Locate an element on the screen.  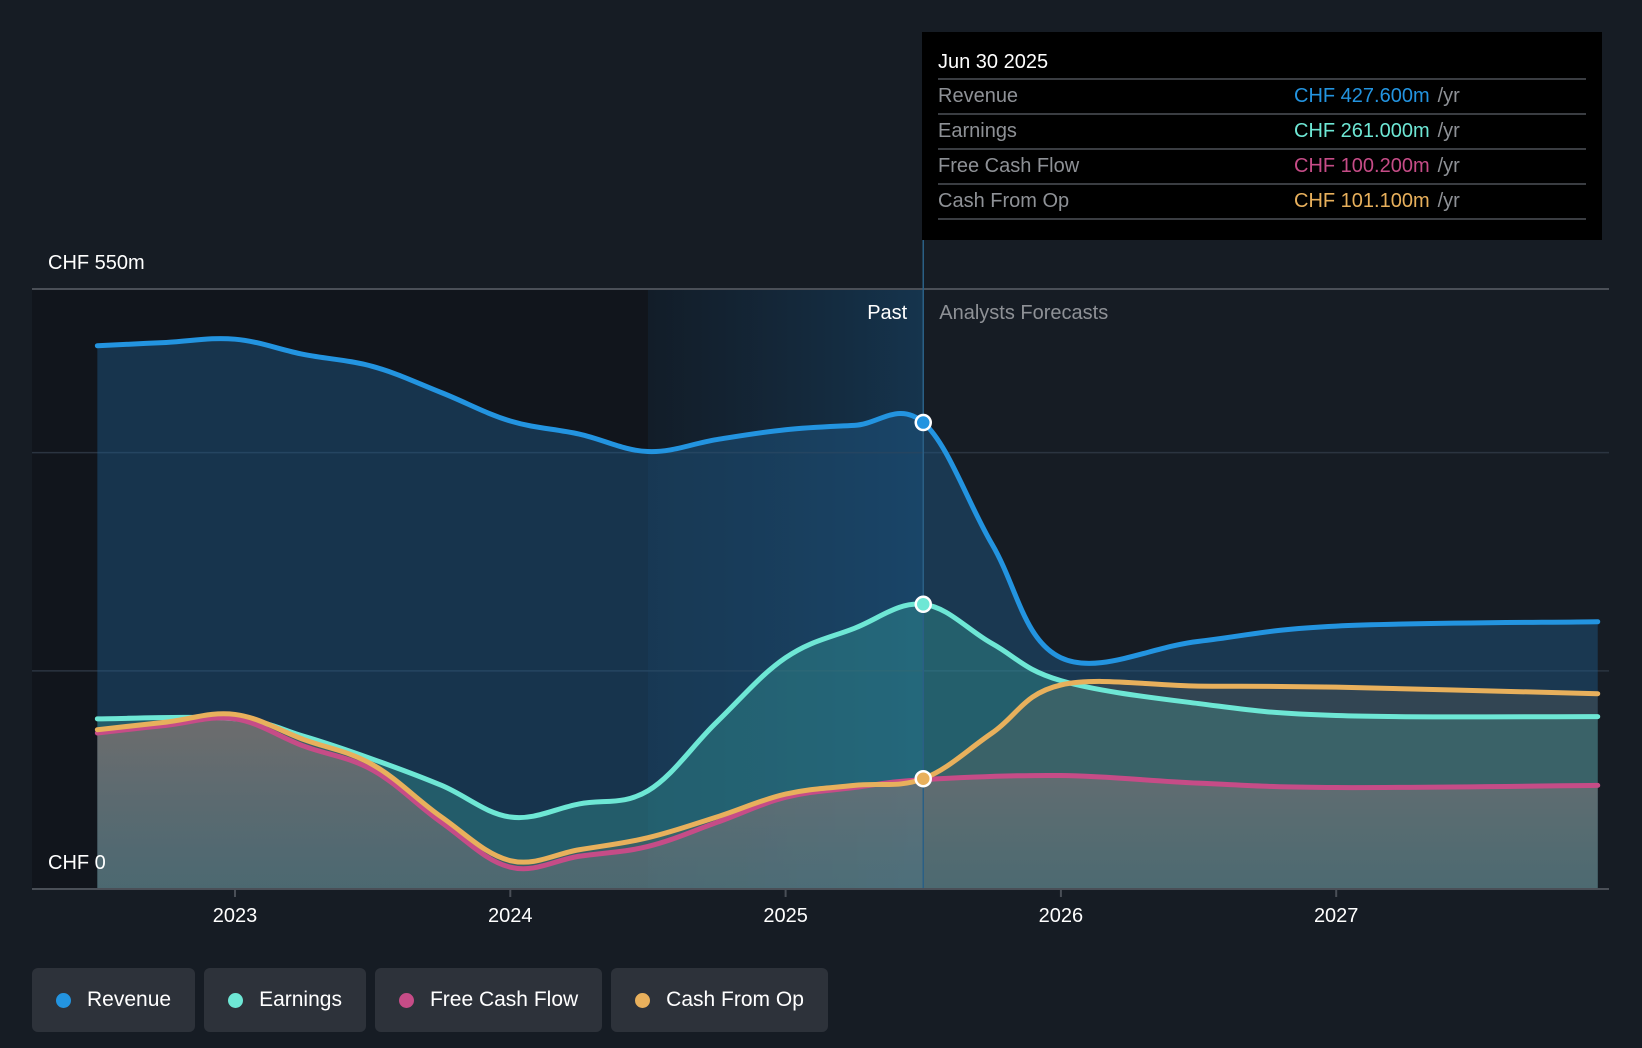
legend-item-free-cash-flow: Free Cash Flow is located at coordinates (488, 1000).